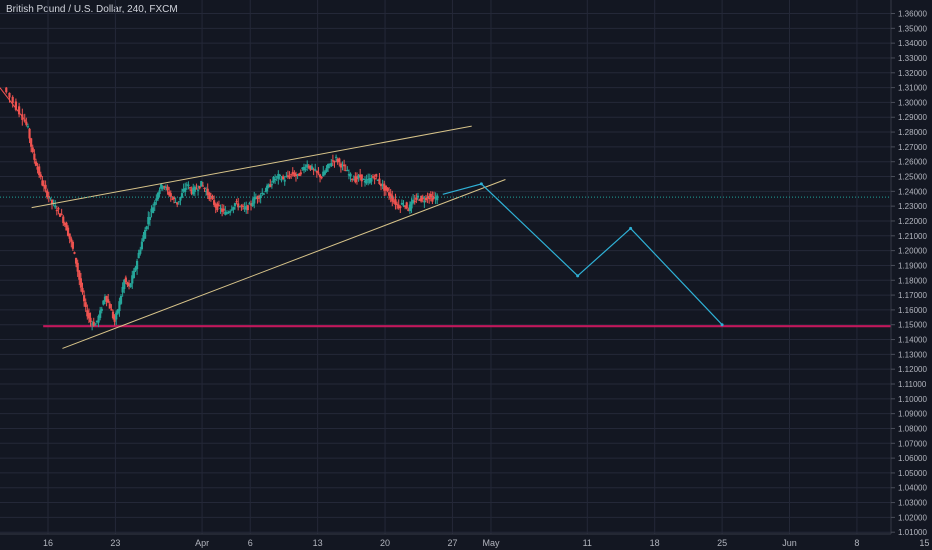 The image size is (932, 550). Describe the element at coordinates (912, 443) in the screenshot. I see `price-tick-label: 1.07000` at that location.